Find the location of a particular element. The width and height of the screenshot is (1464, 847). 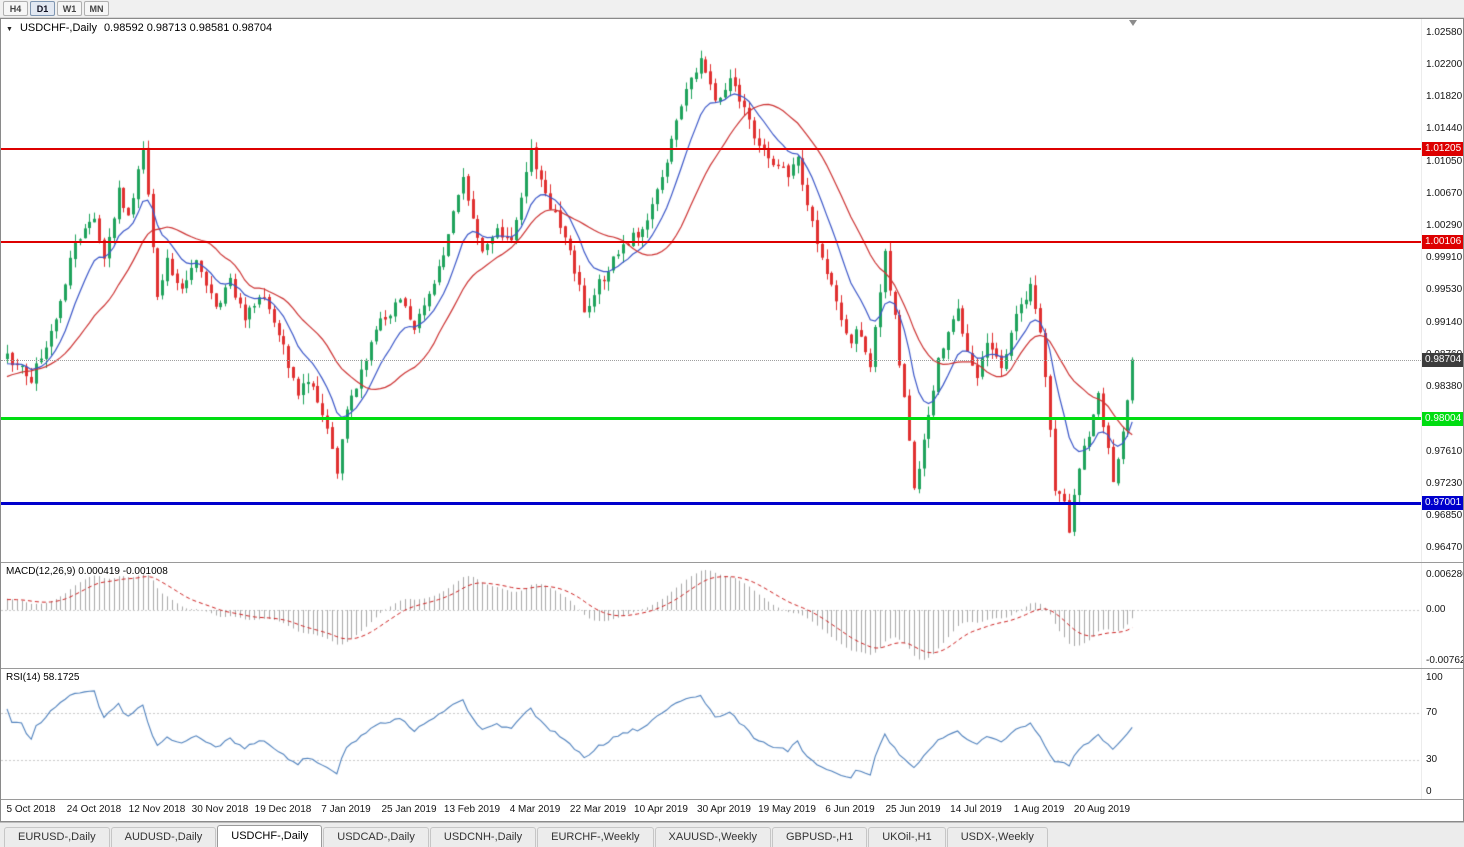

timeframe-mn-button: MN is located at coordinates (96, 8).